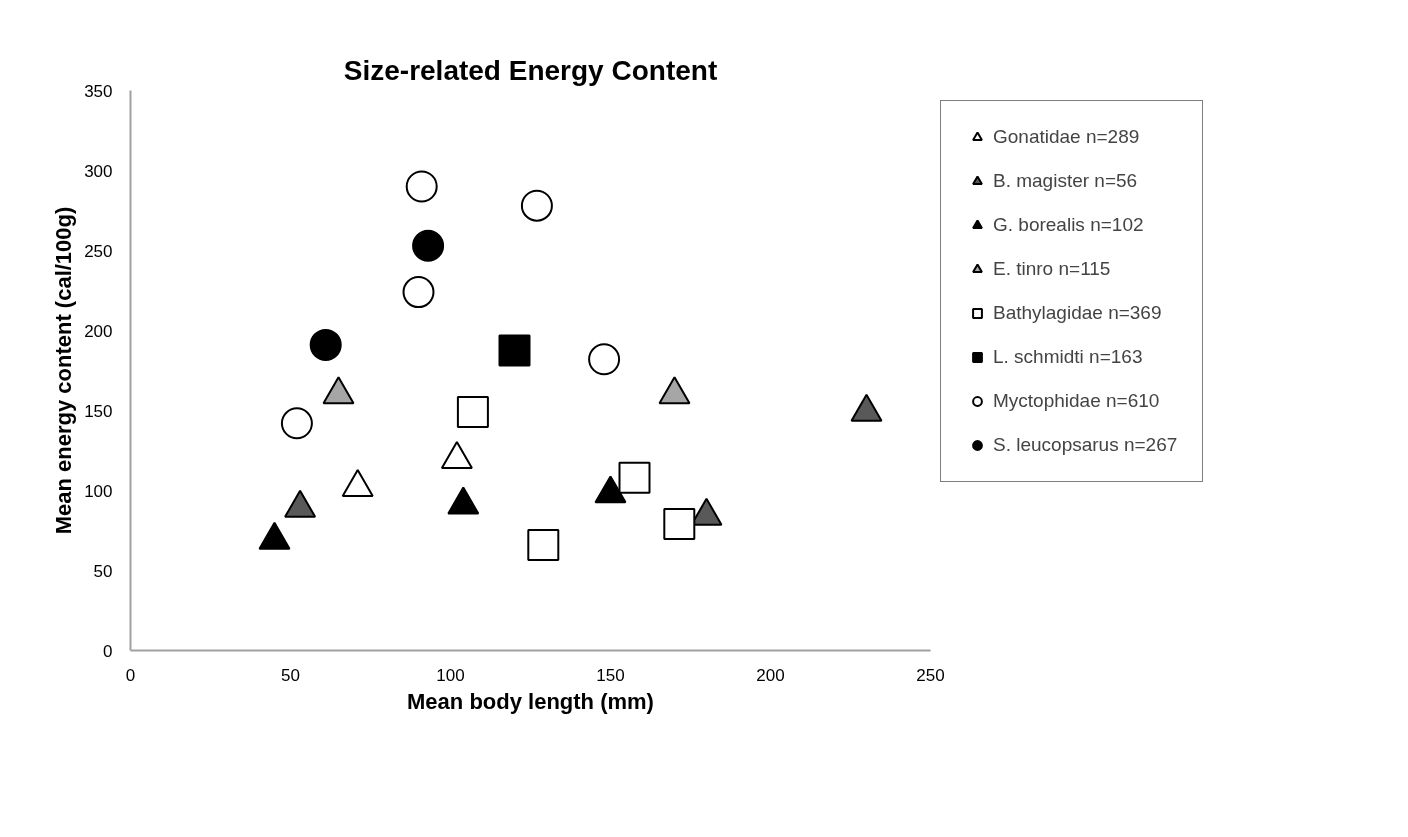 Image resolution: width=1408 pixels, height=837 pixels. I want to click on legend-label: E. tinro n=115, so click(1052, 269).